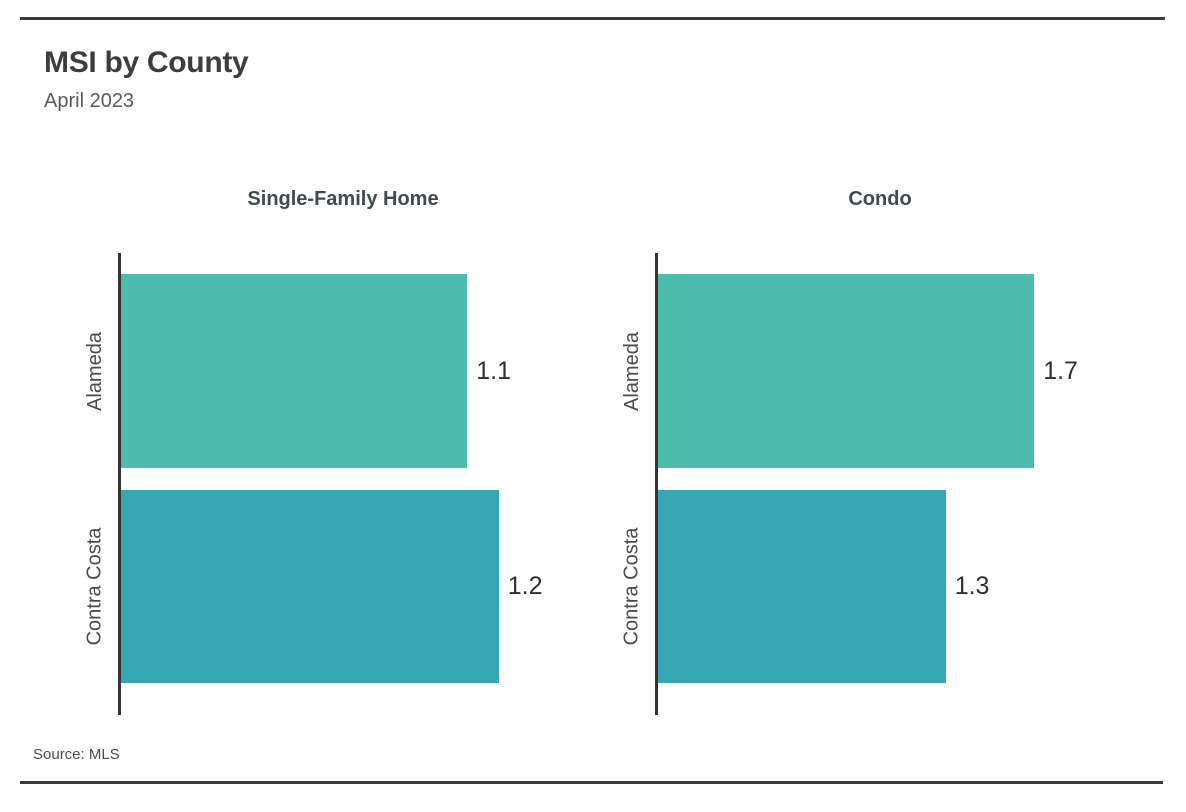 The width and height of the screenshot is (1186, 812). Describe the element at coordinates (1060, 370) in the screenshot. I see `value-label: 1.7` at that location.